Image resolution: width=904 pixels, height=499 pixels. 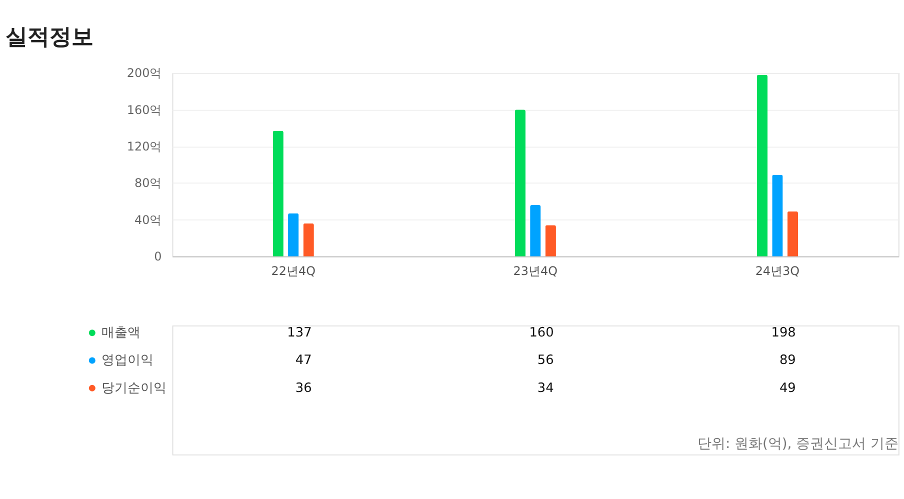 I want to click on x-tick-label: 24년3Q, so click(x=777, y=271).